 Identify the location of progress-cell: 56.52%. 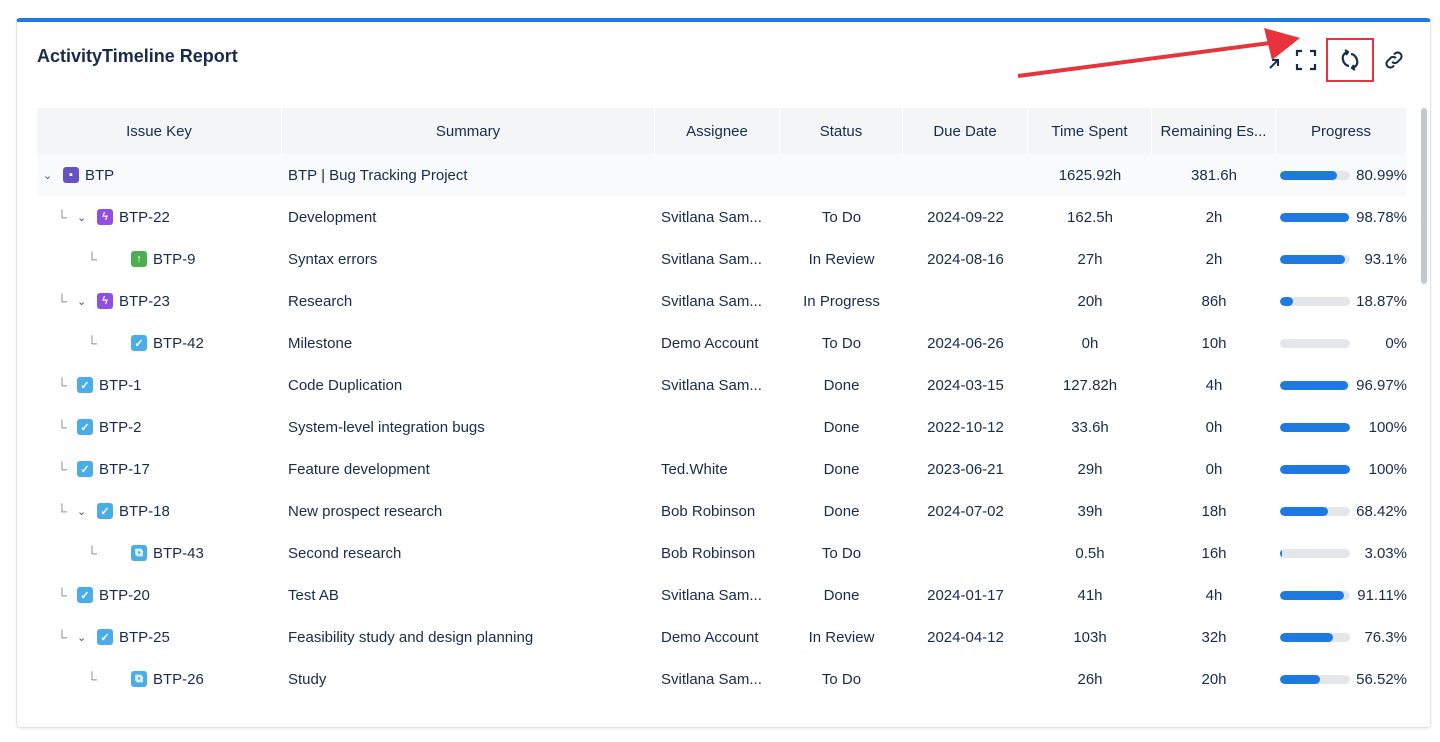
(1341, 679).